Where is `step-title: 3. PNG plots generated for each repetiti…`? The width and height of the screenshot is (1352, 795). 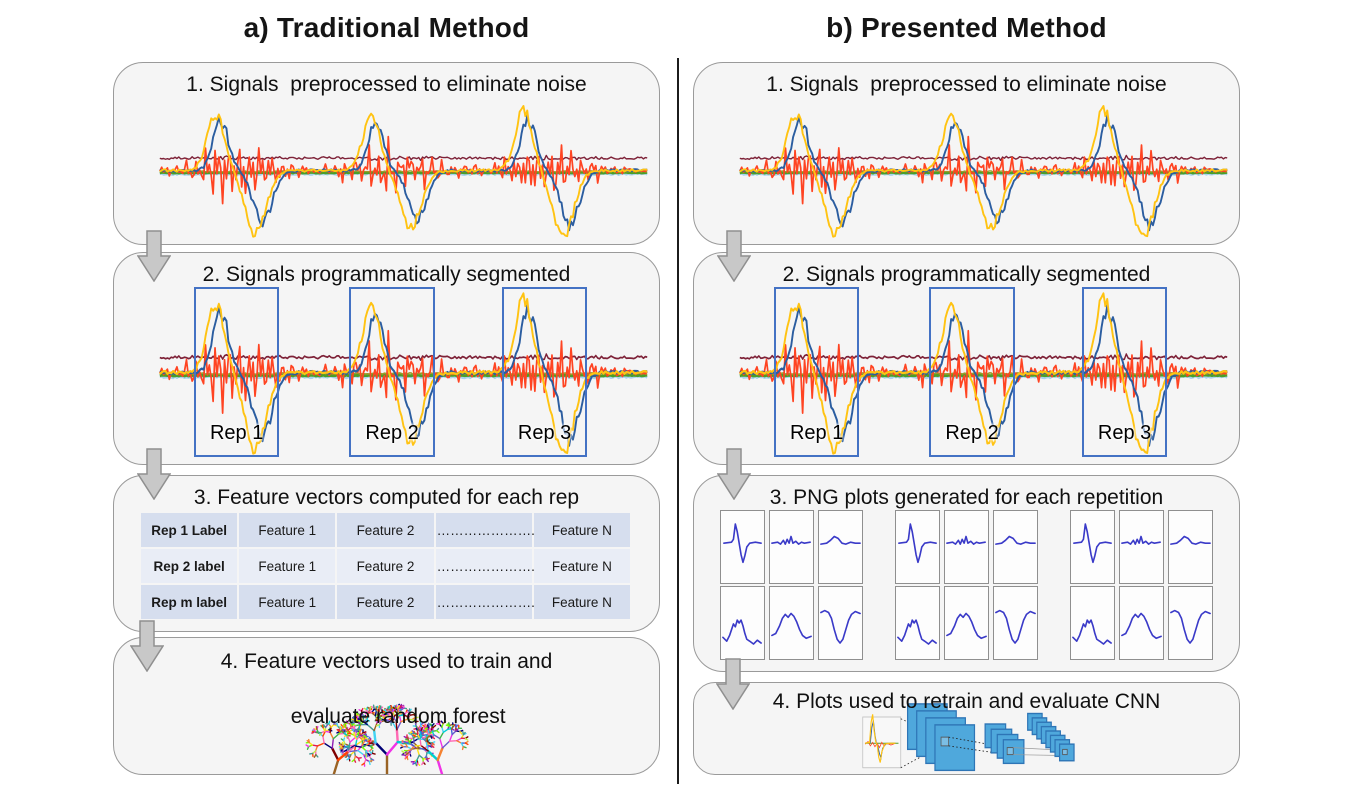
step-title: 3. PNG plots generated for each repetiti… is located at coordinates (966, 497).